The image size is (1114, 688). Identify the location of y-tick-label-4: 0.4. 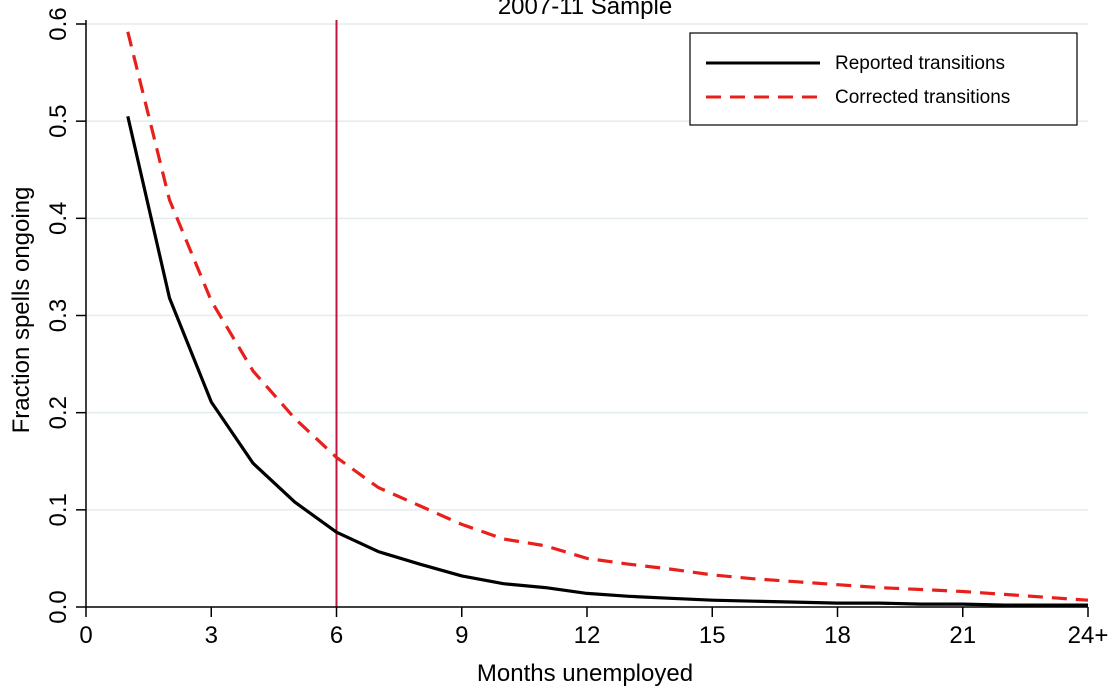
(58, 218).